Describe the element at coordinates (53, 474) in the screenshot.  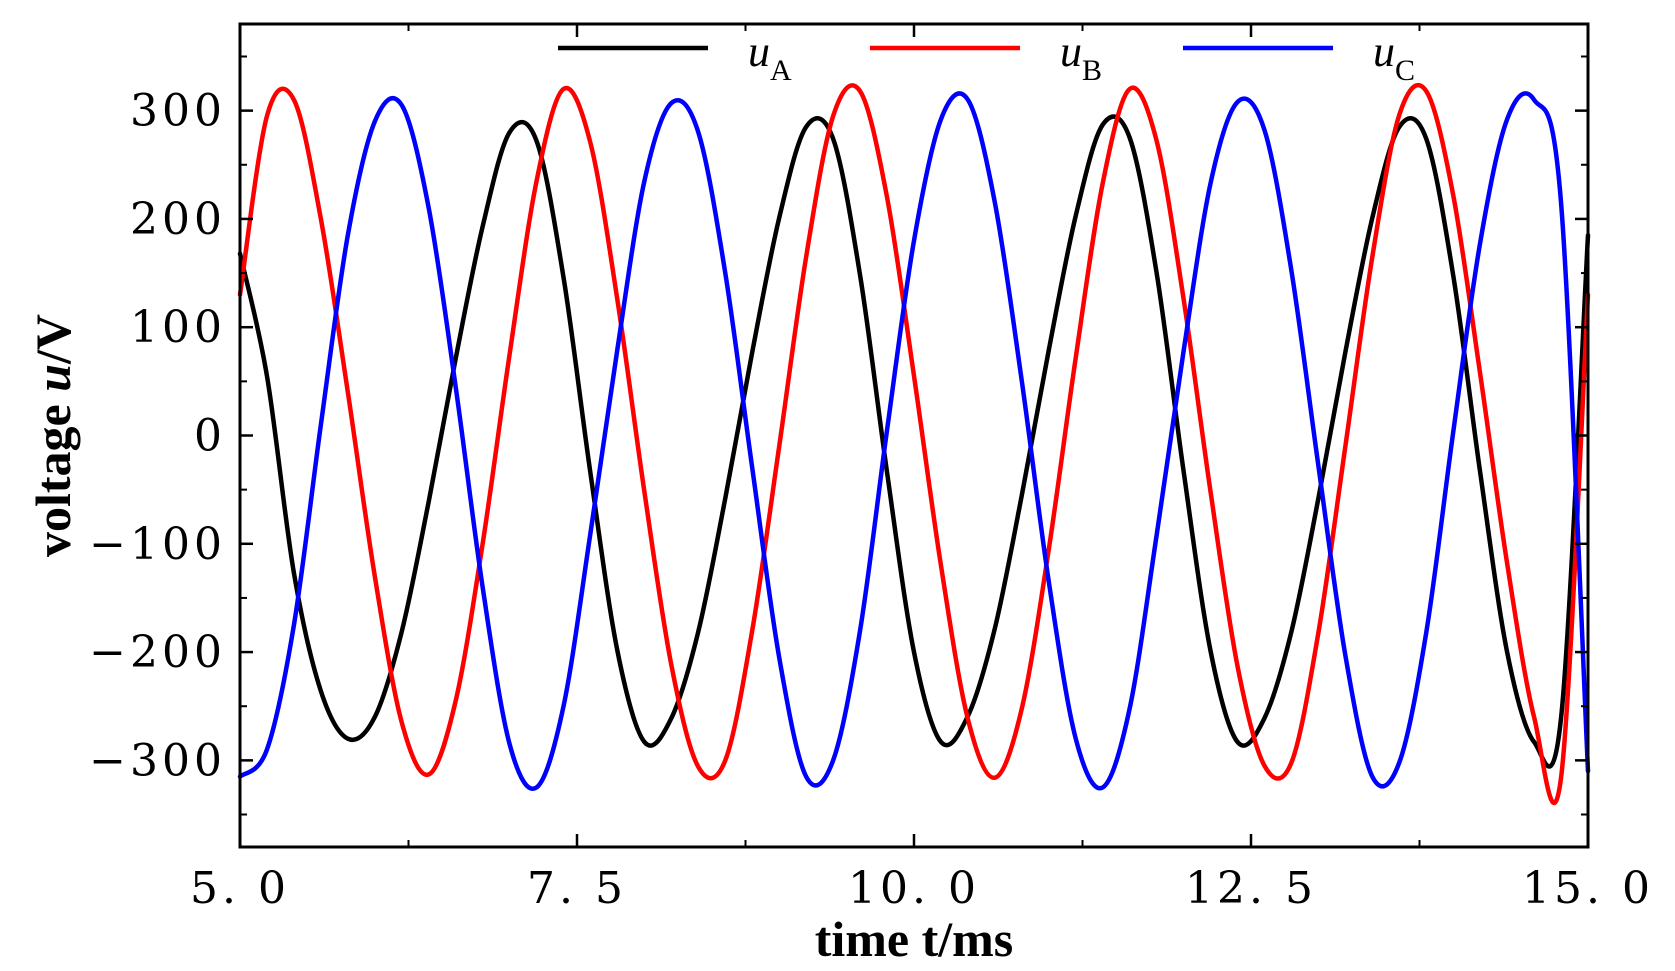
I see `y-axis-title-main: voltage` at that location.